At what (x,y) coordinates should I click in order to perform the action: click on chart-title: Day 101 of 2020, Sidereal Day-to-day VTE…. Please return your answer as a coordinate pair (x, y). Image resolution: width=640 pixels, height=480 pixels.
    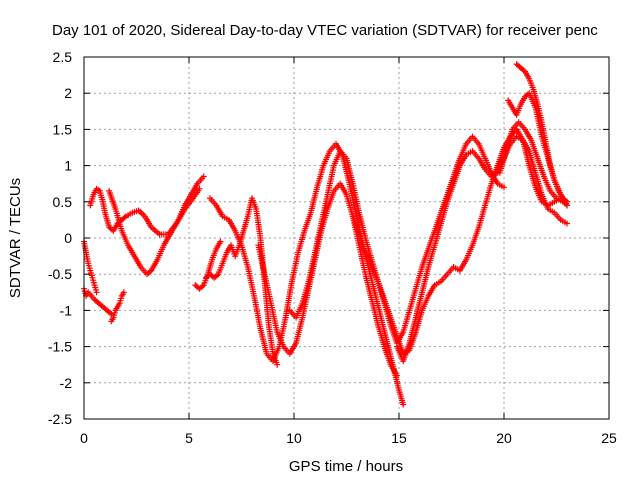
    Looking at the image, I should click on (325, 30).